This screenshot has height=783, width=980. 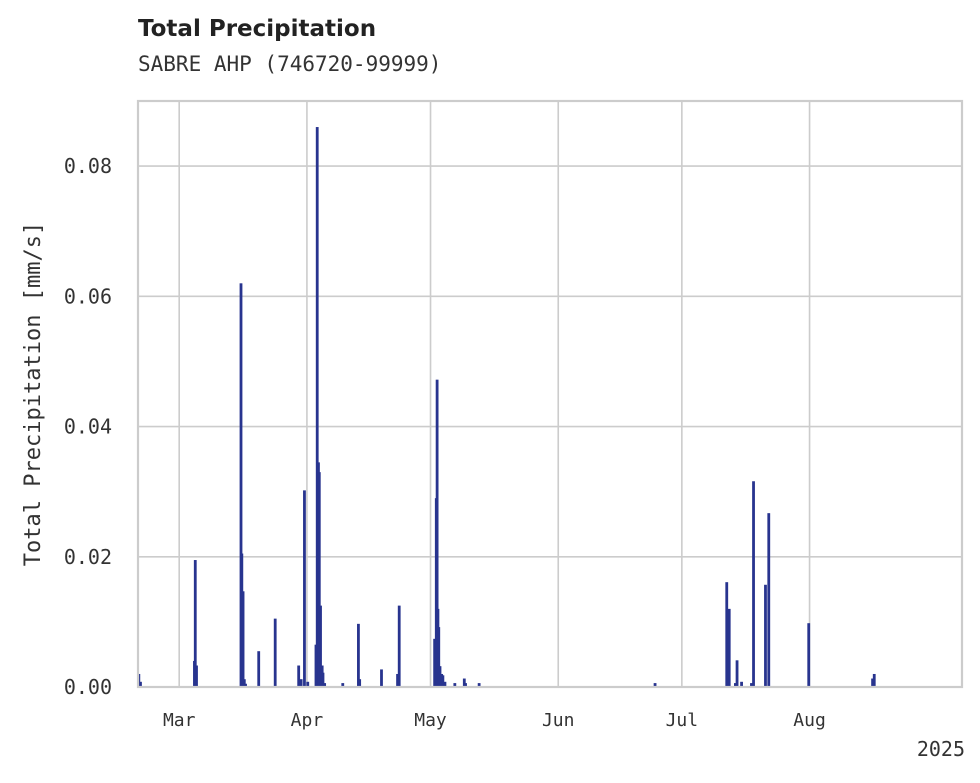 What do you see at coordinates (88, 166) in the screenshot?
I see `y-tick-label: 0.08` at bounding box center [88, 166].